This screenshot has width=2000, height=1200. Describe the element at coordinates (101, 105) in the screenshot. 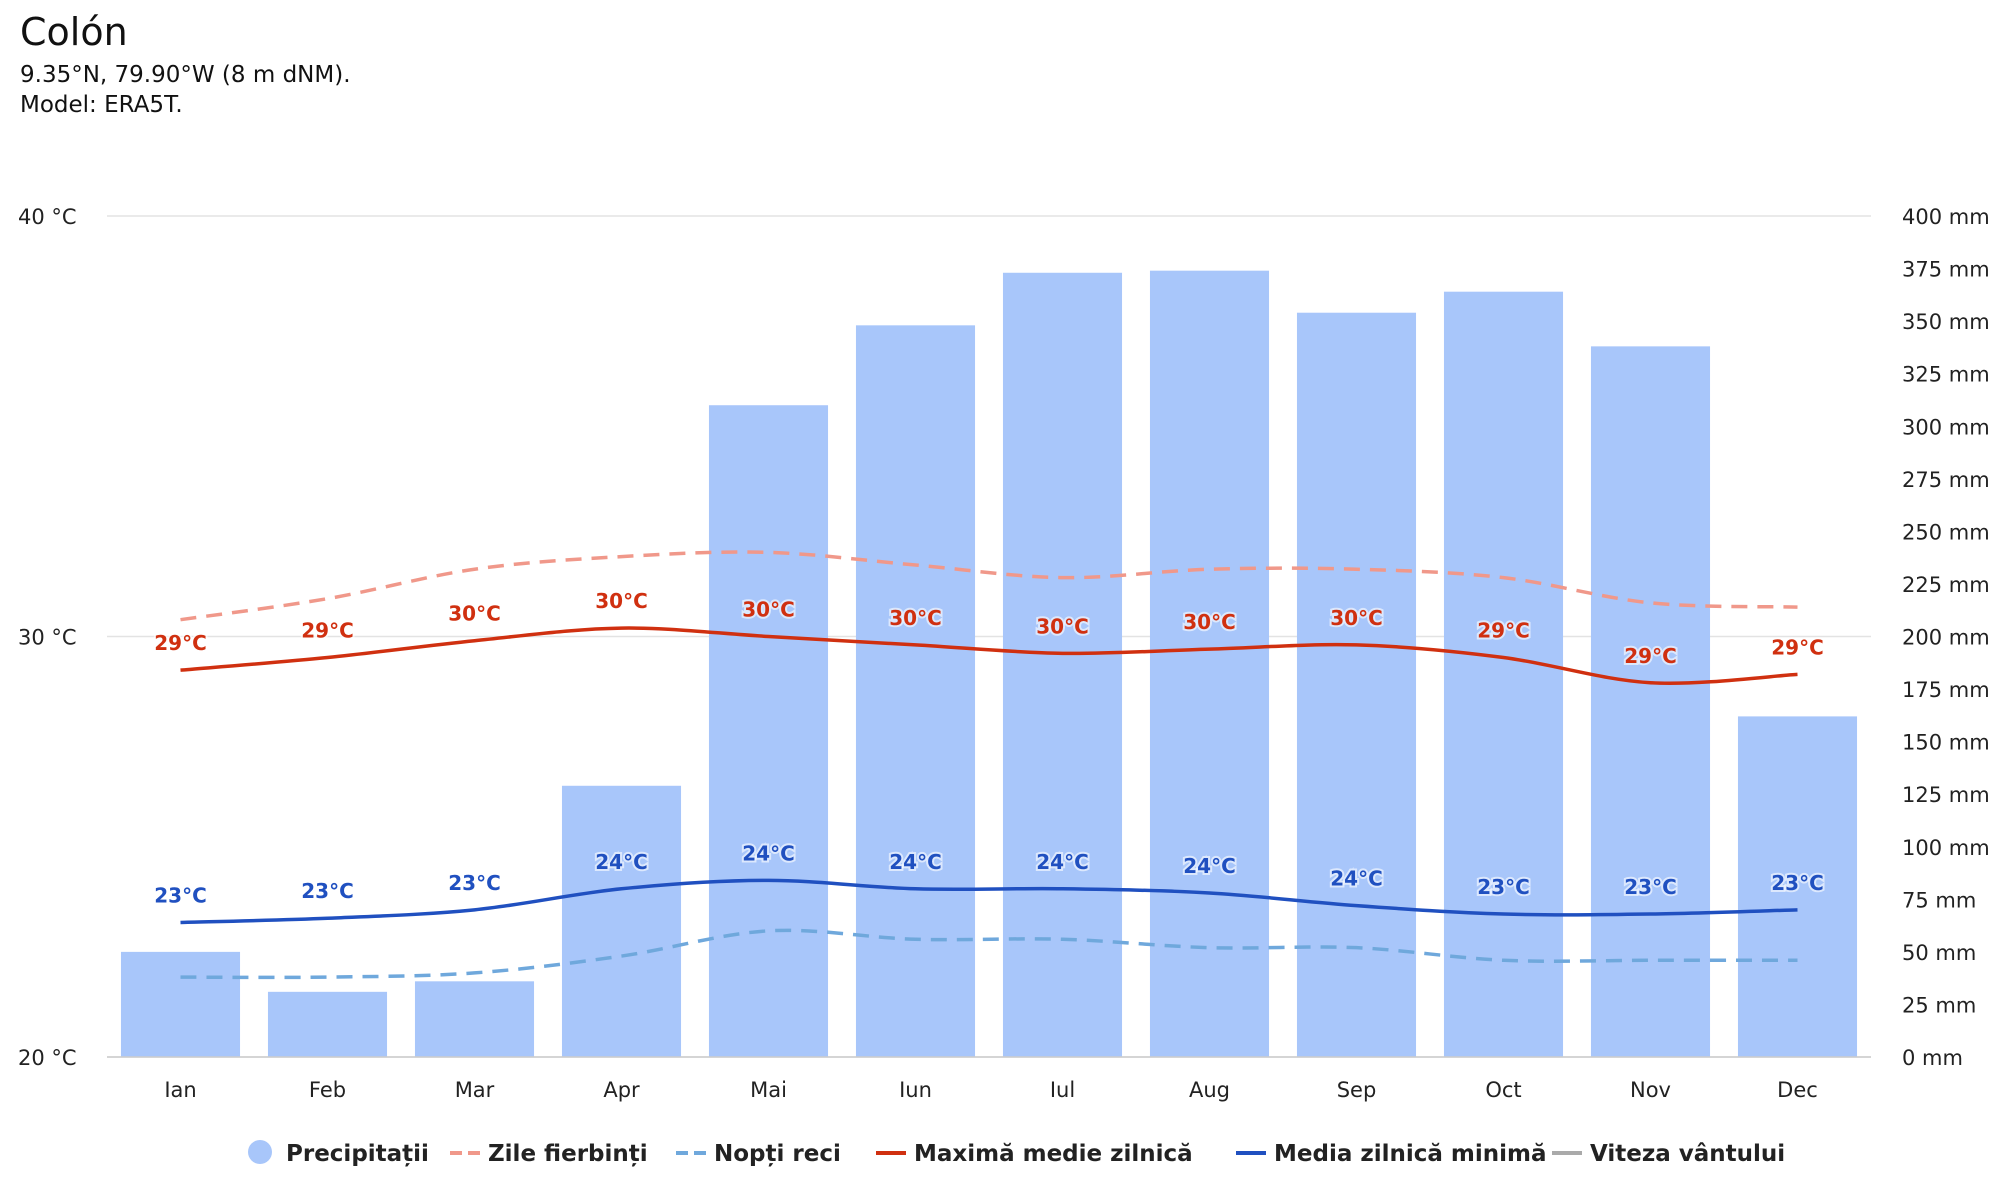

I see `model-label: Model: ERA5T.` at that location.